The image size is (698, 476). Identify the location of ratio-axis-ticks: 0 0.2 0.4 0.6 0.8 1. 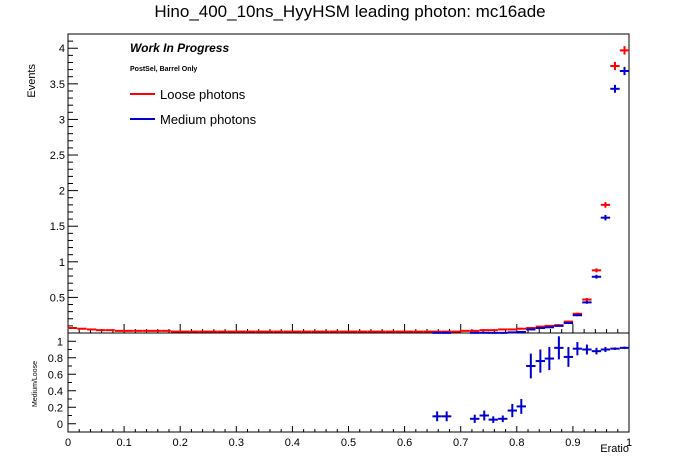
(62, 381).